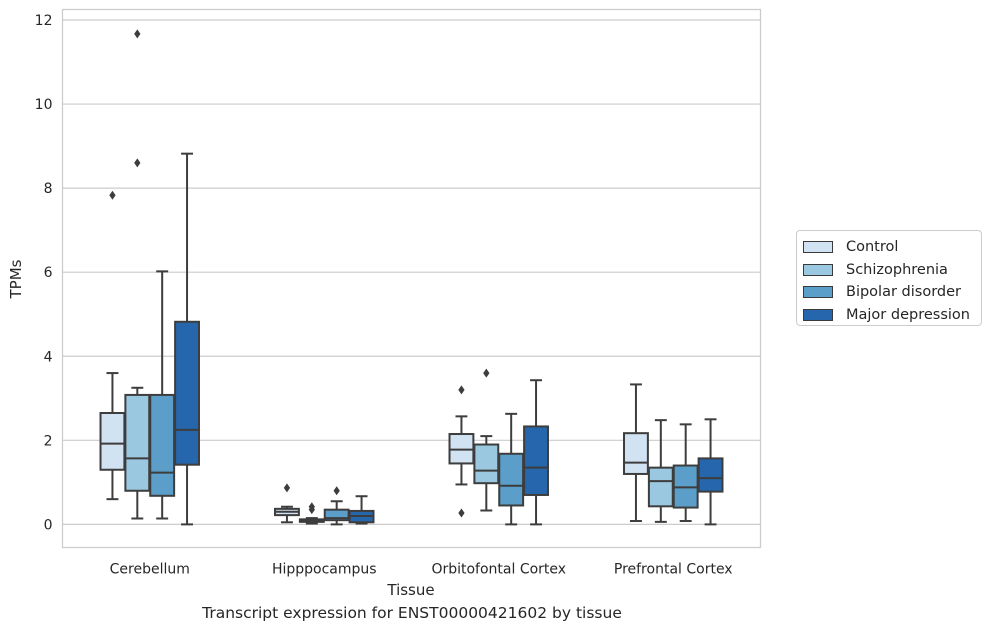 This screenshot has width=992, height=634. I want to click on legend-item: Schizophrenia, so click(892, 270).